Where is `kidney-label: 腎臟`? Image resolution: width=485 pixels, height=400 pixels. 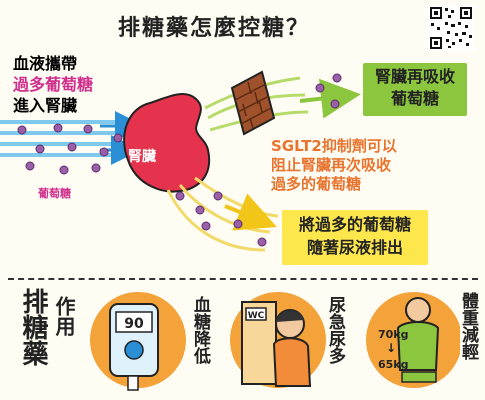
kidney-label: 腎臟 is located at coordinates (142, 157).